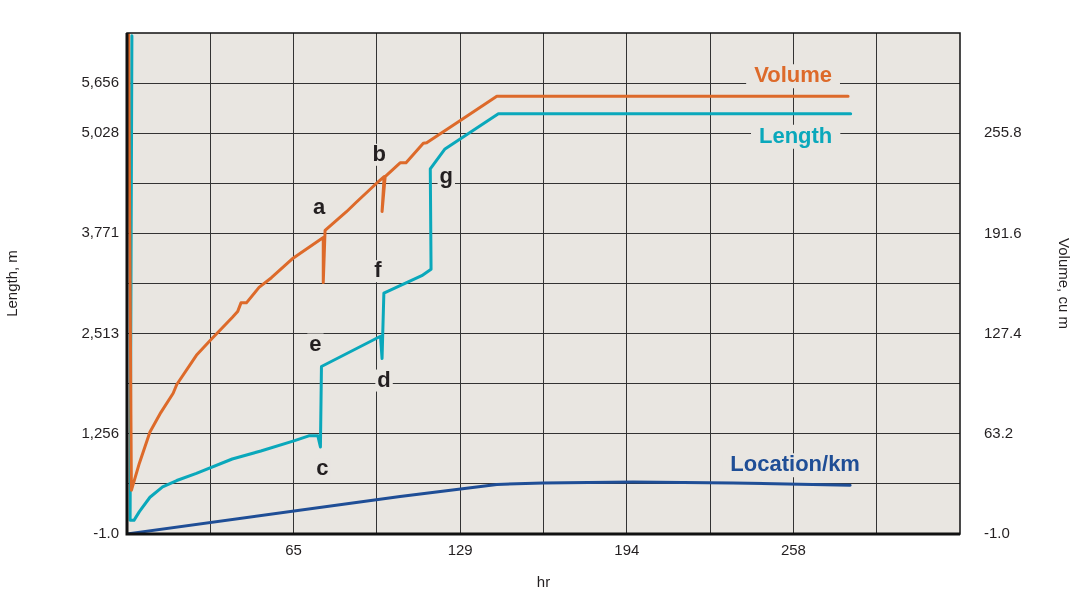 The height and width of the screenshot is (596, 1076). What do you see at coordinates (100, 332) in the screenshot?
I see `y-tick-label: 2,513` at bounding box center [100, 332].